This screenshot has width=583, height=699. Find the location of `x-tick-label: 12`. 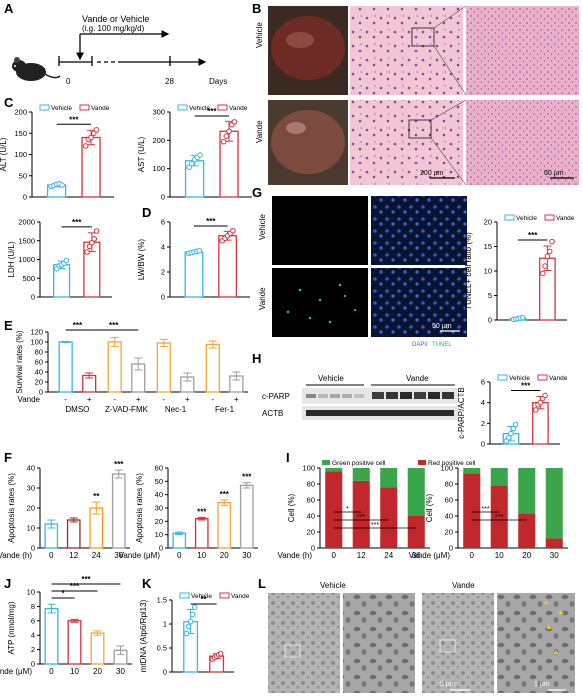

x-tick-label: 12 is located at coordinates (361, 555).